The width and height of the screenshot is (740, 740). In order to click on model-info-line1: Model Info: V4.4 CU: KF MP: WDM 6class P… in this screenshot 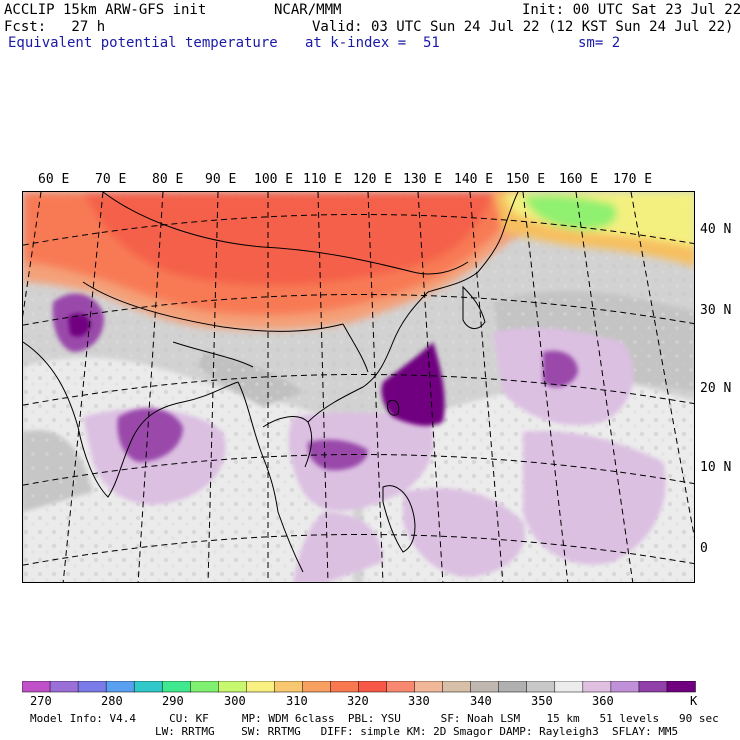, I will do `click(374, 718)`.